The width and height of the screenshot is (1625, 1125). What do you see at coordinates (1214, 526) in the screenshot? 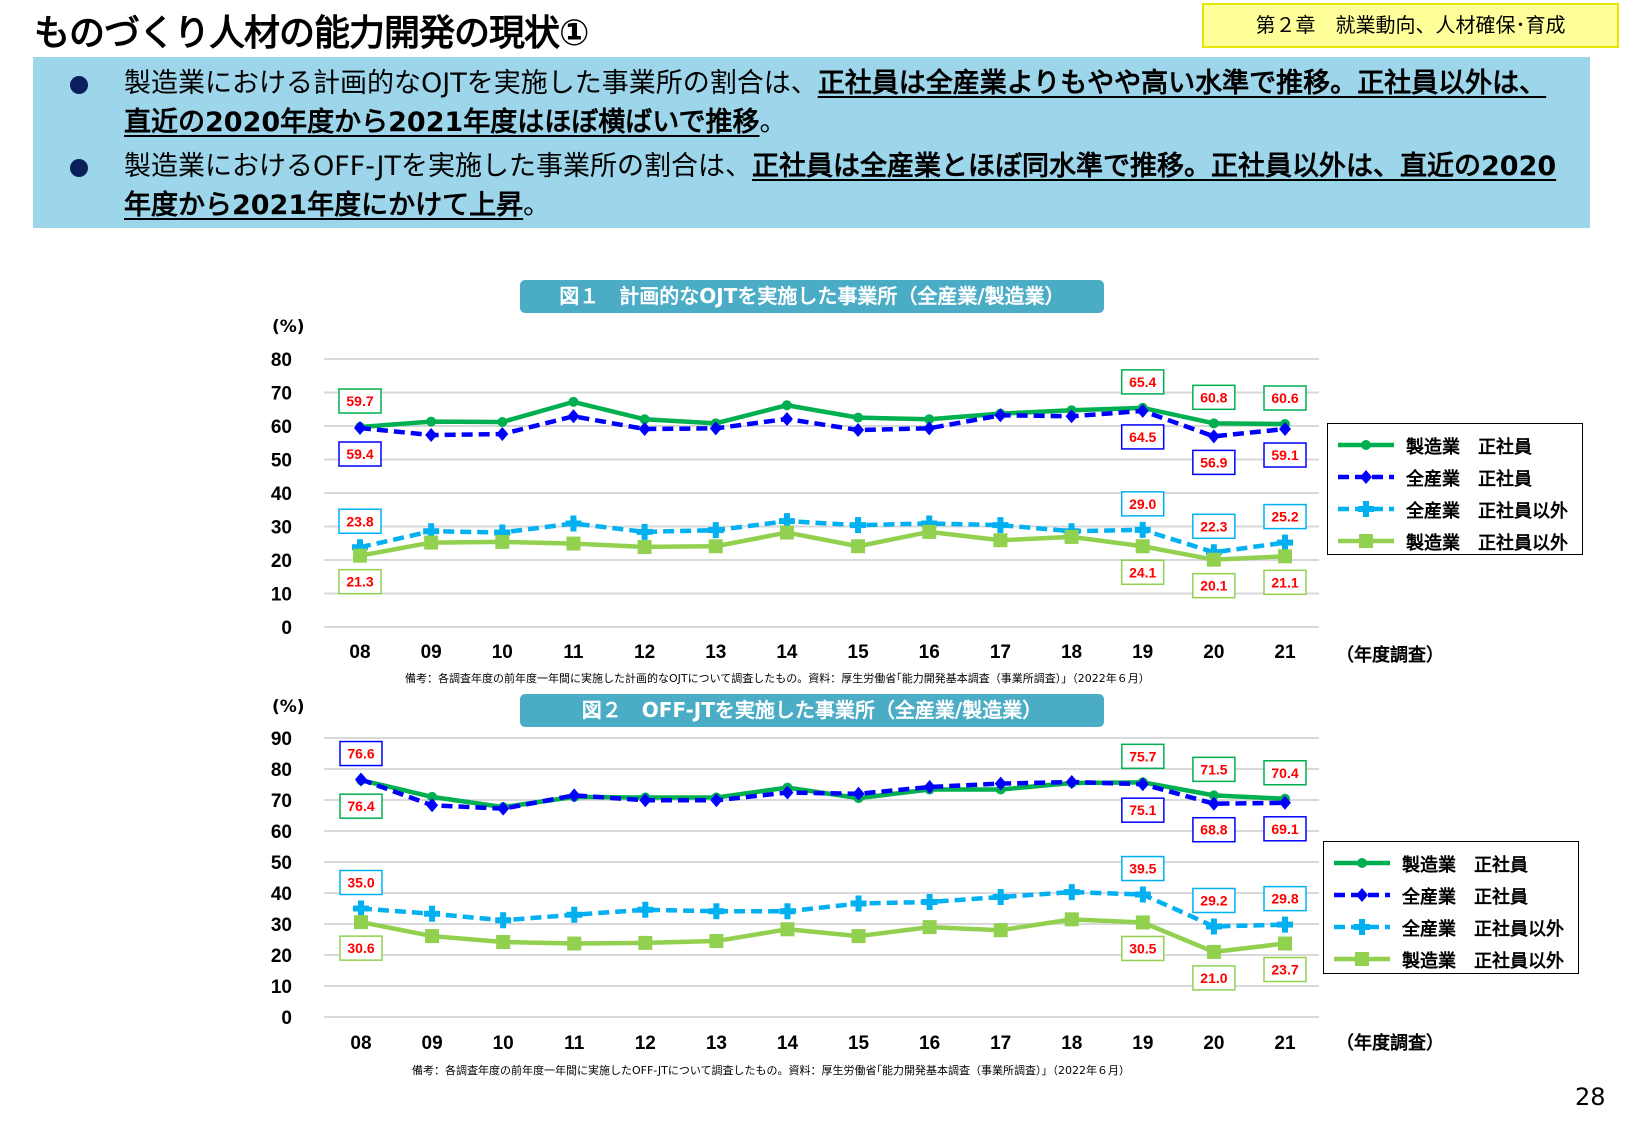
I see `data-label: 22.3` at bounding box center [1214, 526].